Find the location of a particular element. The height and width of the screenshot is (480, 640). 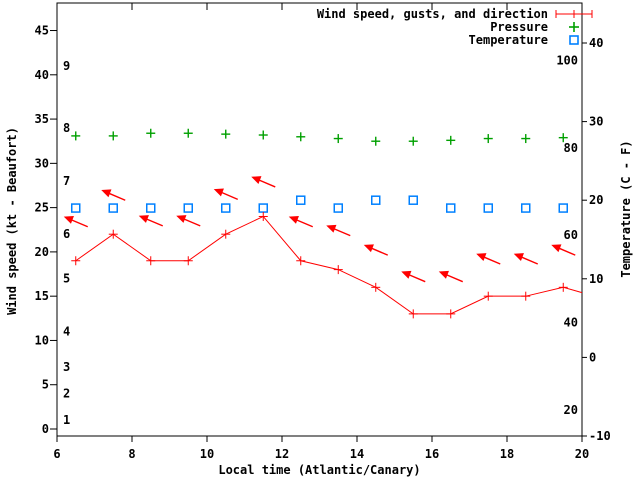

wind-tick-label: 45 is located at coordinates (42, 31).